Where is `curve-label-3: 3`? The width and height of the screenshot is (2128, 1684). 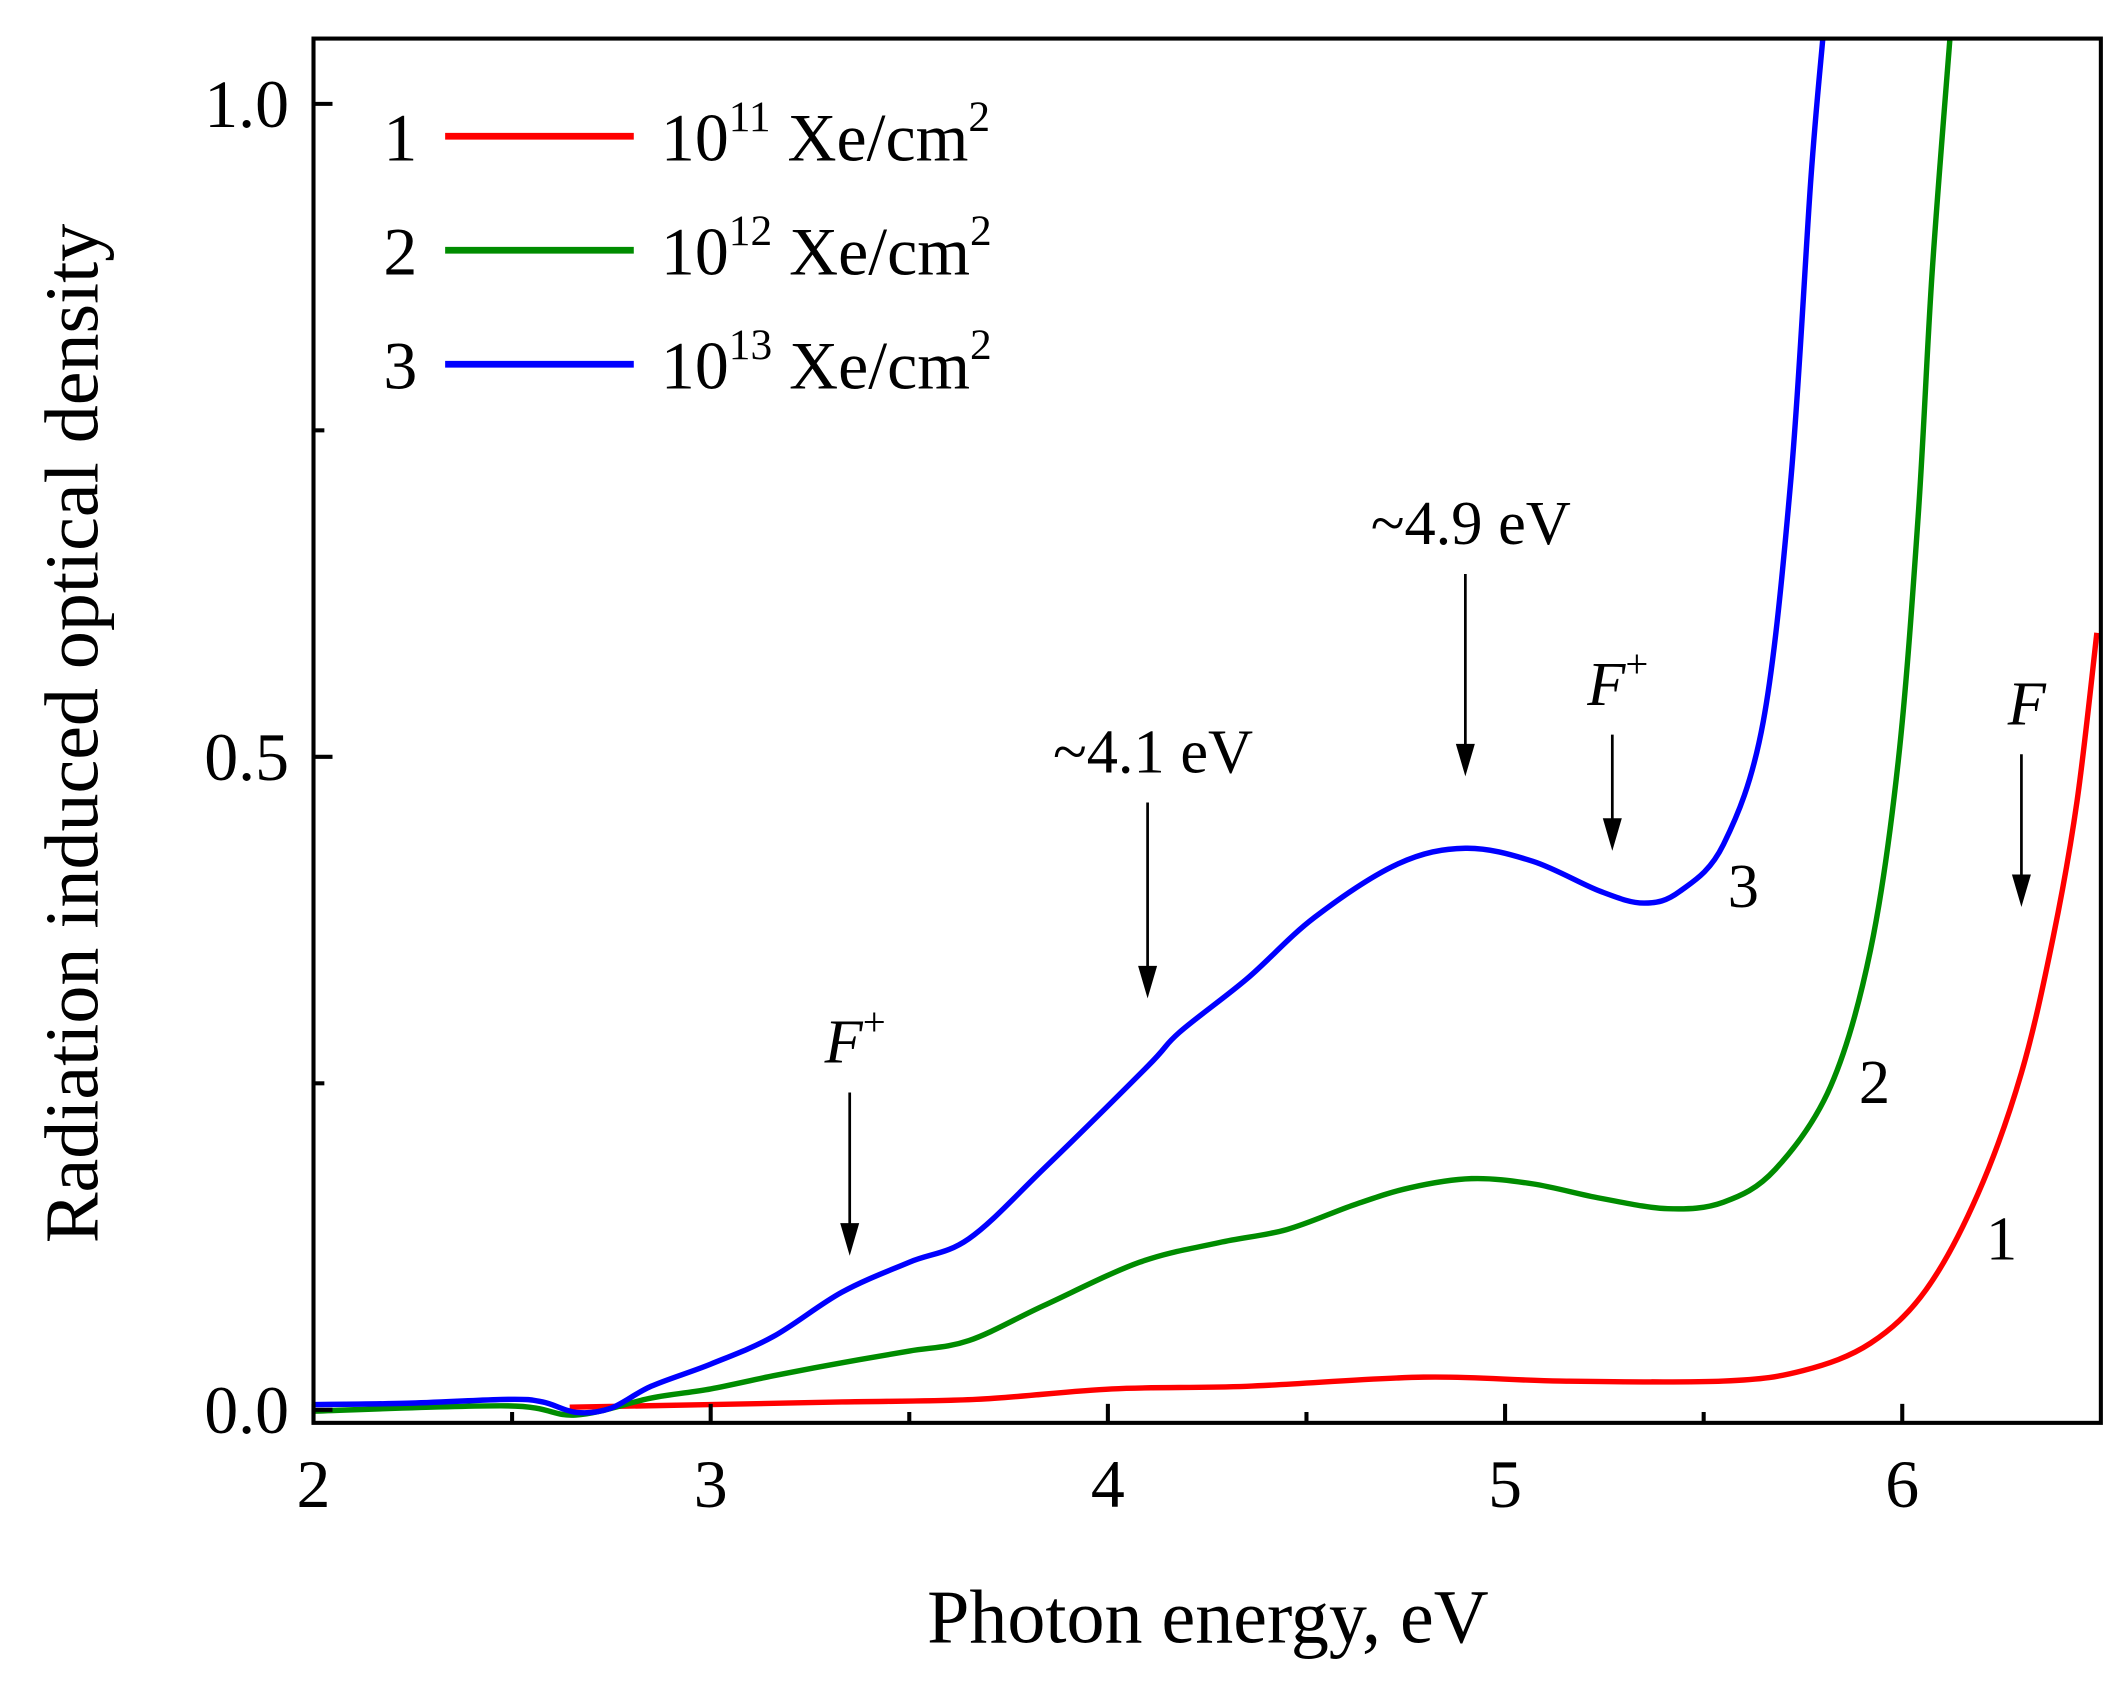
curve-label-3: 3 is located at coordinates (1743, 886).